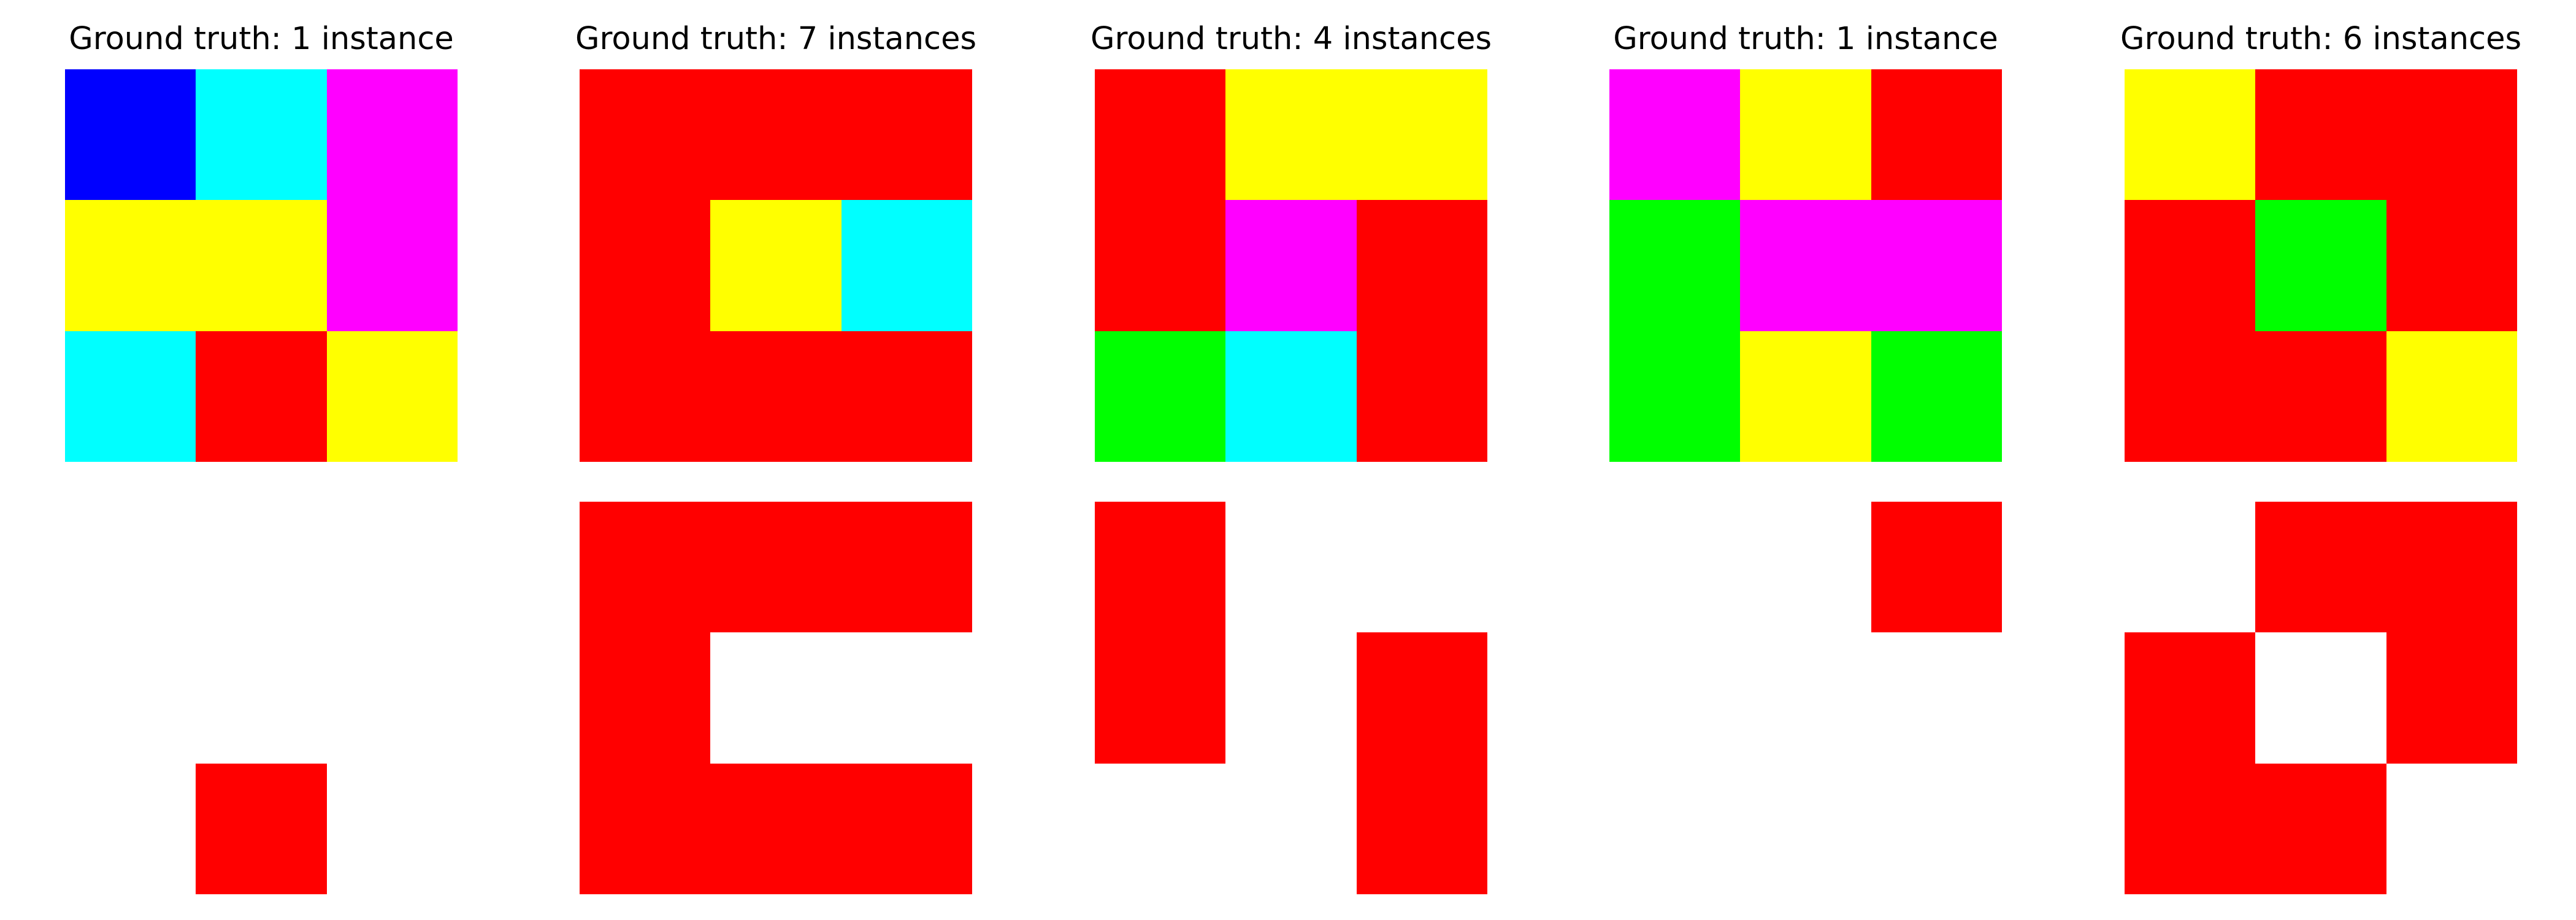 The width and height of the screenshot is (2576, 920). I want to click on panel-title: Ground truth: 4 instances, so click(1291, 39).